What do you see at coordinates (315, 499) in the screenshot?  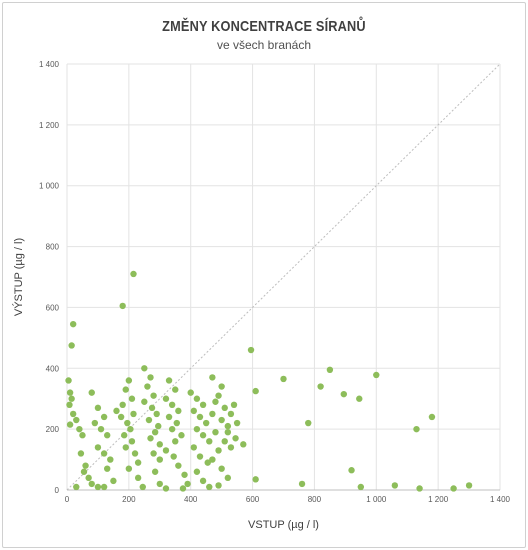 I see `x-tick-label: 800` at bounding box center [315, 499].